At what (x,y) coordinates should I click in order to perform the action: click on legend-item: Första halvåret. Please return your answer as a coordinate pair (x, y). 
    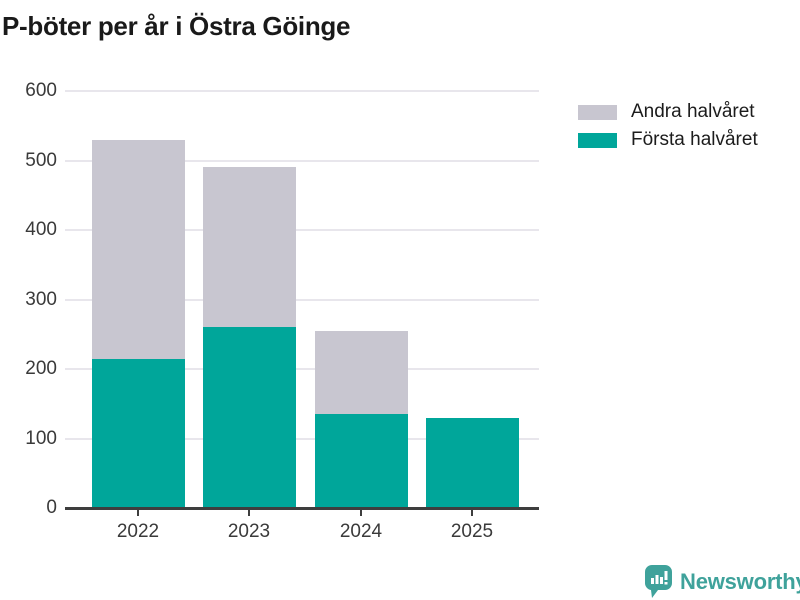
    Looking at the image, I should click on (668, 139).